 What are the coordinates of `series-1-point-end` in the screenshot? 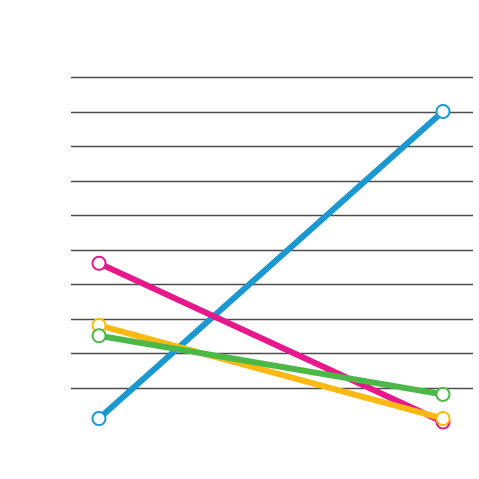 It's located at (443, 111).